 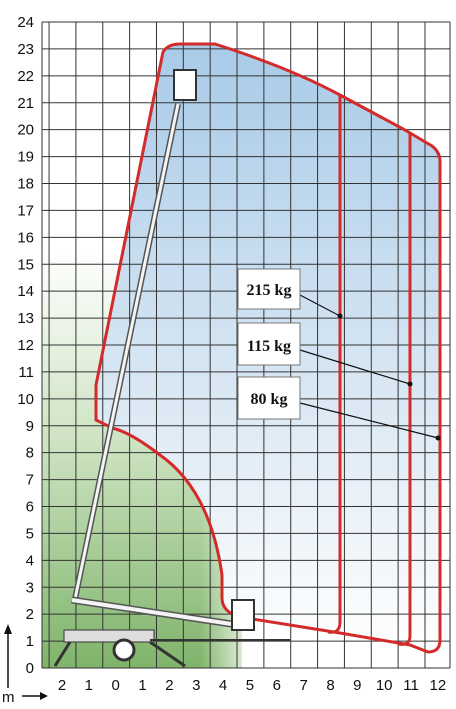 What do you see at coordinates (438, 685) in the screenshot?
I see `x-tick-label: 12` at bounding box center [438, 685].